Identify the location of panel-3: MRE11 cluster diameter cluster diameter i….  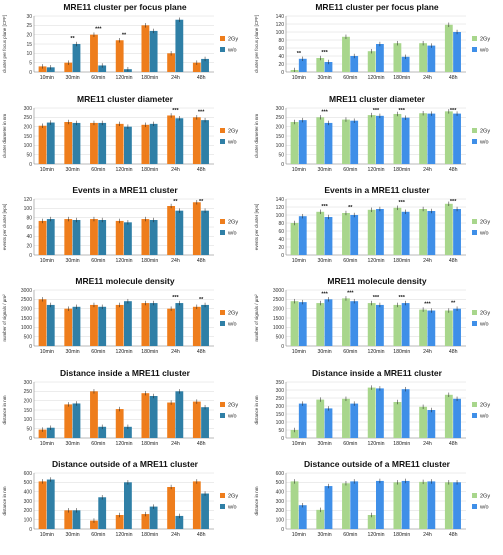
(372, 133).